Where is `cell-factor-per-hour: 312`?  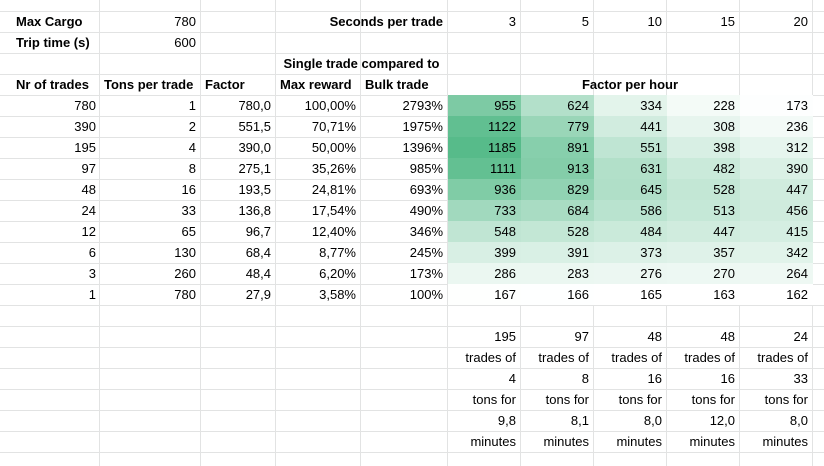
cell-factor-per-hour: 312 is located at coordinates (776, 147).